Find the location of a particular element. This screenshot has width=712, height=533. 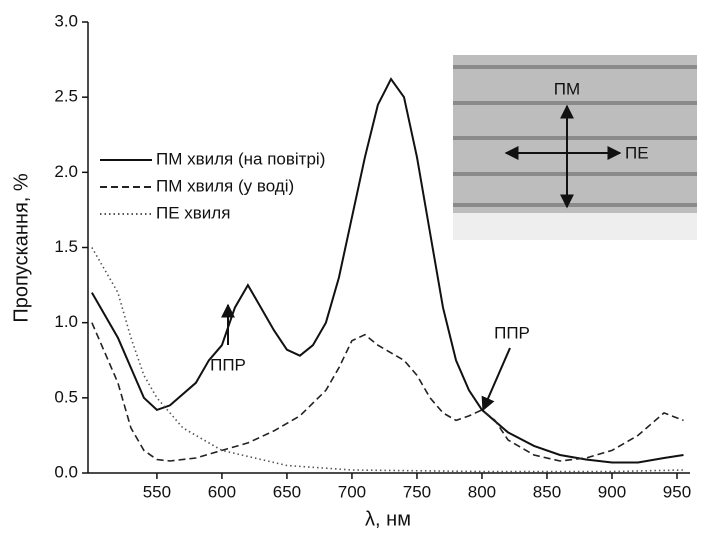

y-tick-label: 1.0 is located at coordinates (66, 321).